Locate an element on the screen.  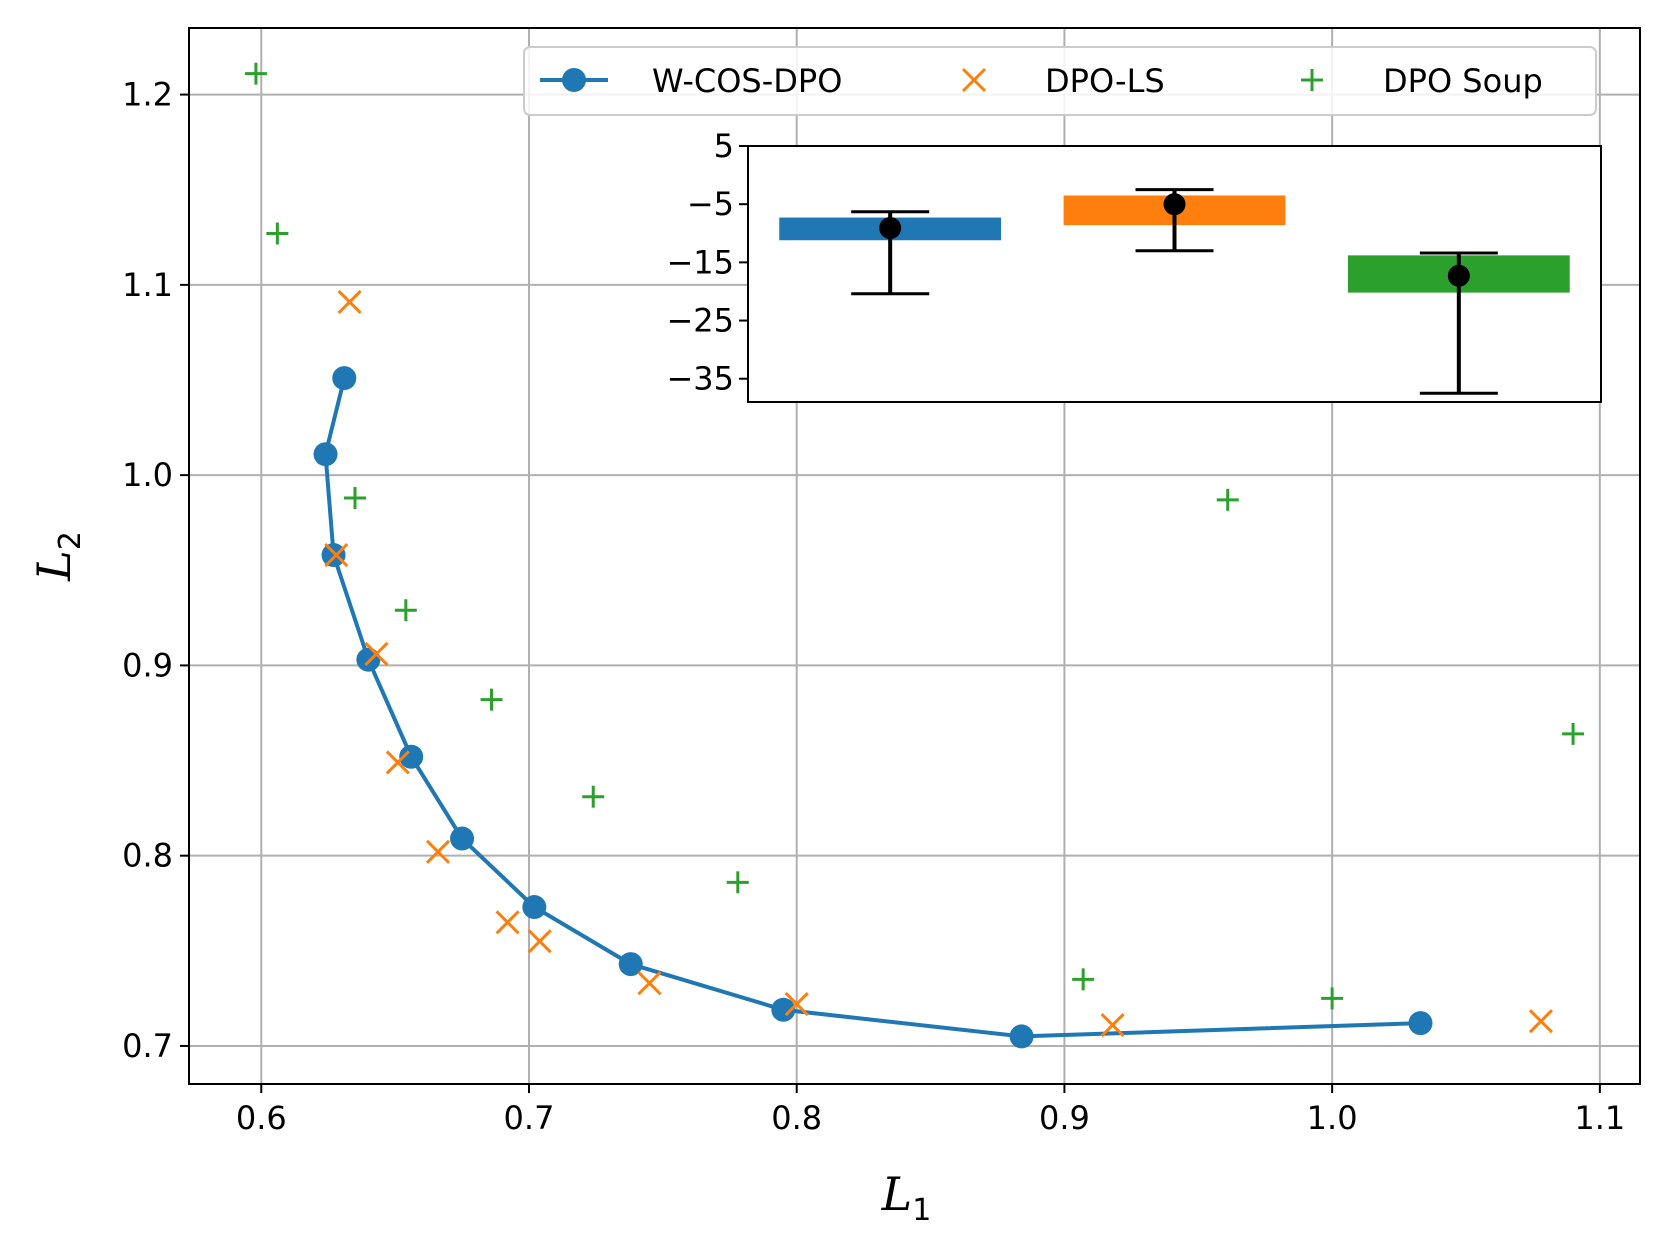
inset-mean-point-dpo-soup is located at coordinates (1458, 275).